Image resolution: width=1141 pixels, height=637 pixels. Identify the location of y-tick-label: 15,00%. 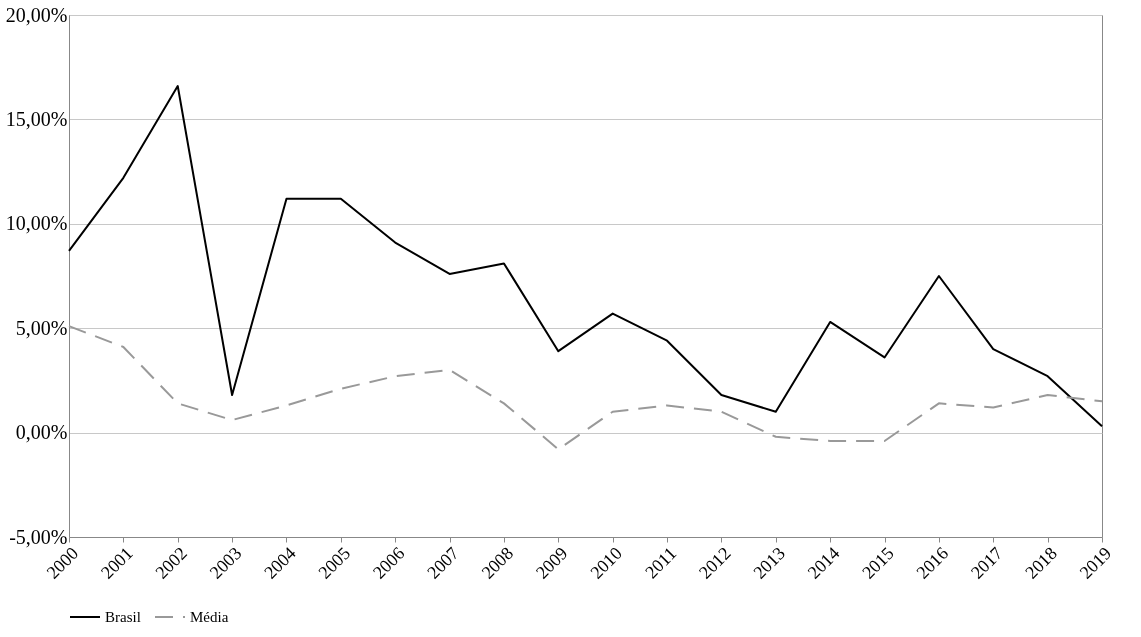
(36, 118).